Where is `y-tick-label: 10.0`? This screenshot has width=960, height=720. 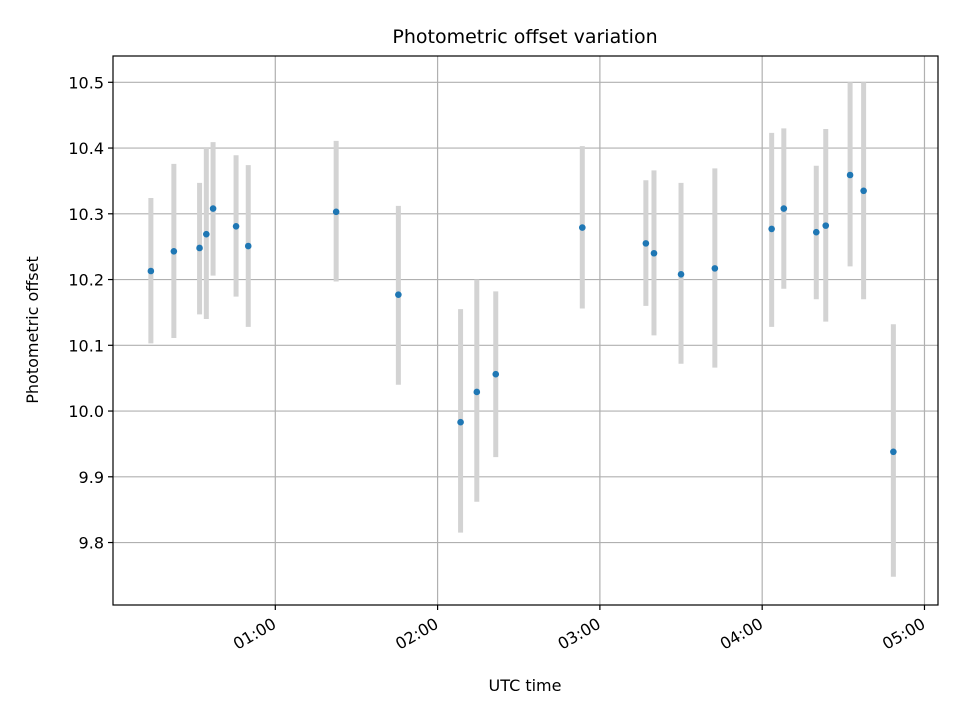
y-tick-label: 10.0 is located at coordinates (86, 411).